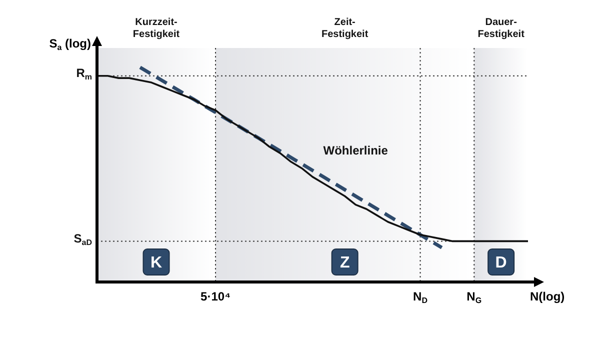 Image resolution: width=600 pixels, height=338 pixels. What do you see at coordinates (215, 296) in the screenshot?
I see `x-tick-label: 5·10⁴` at bounding box center [215, 296].